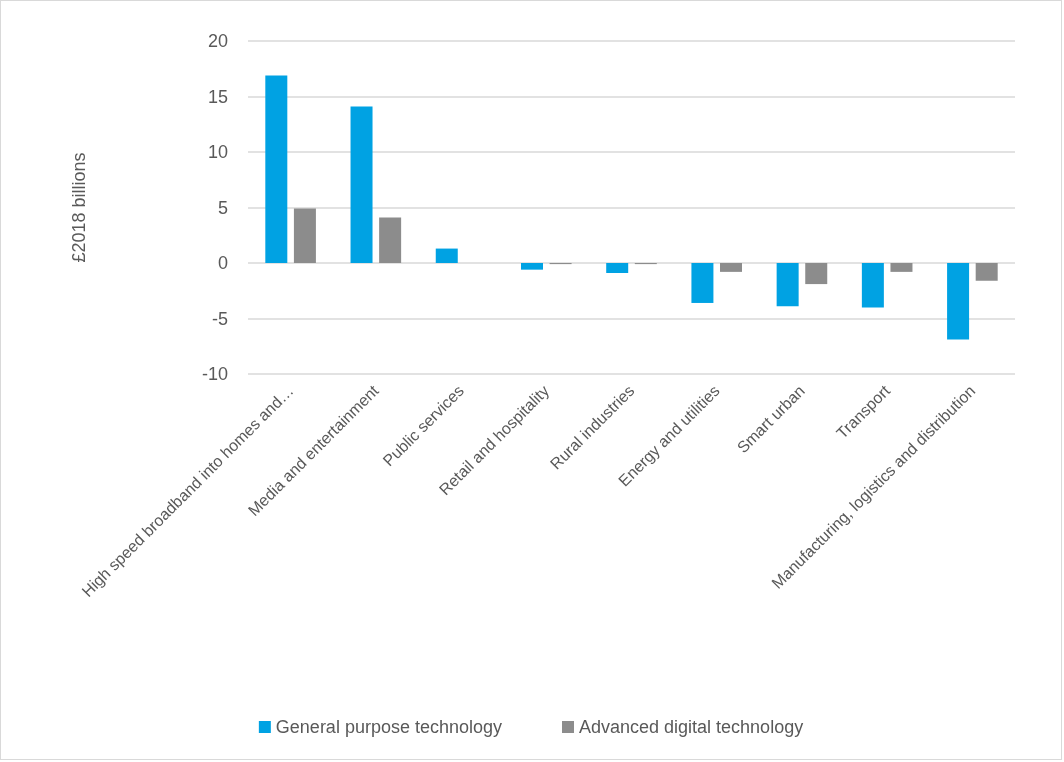  Describe the element at coordinates (217, 96) in the screenshot. I see `y-tick-label: 15` at that location.